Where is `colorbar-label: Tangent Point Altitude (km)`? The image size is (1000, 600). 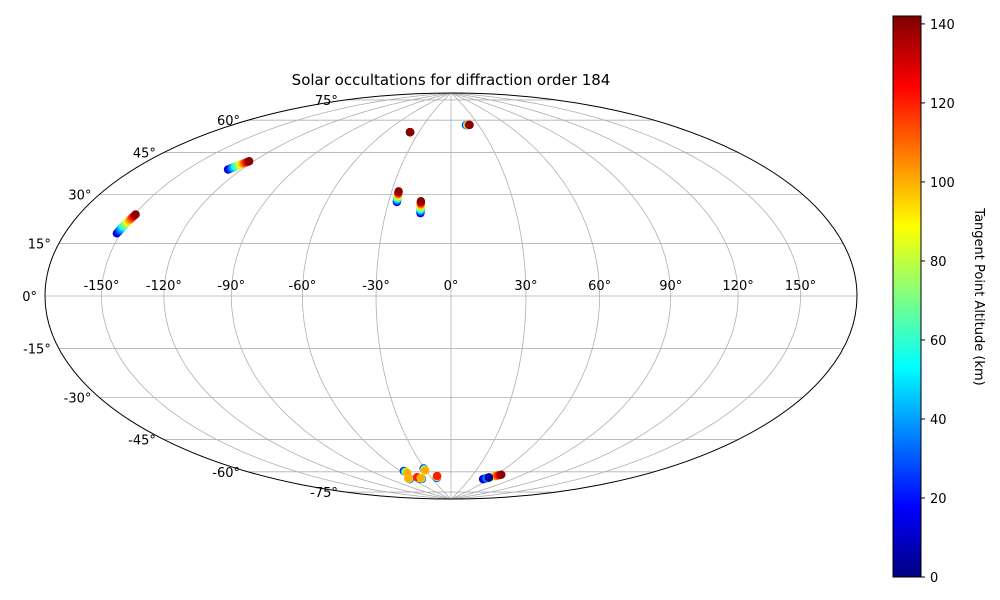
colorbar-label: Tangent Point Altitude (km) is located at coordinates (978, 296).